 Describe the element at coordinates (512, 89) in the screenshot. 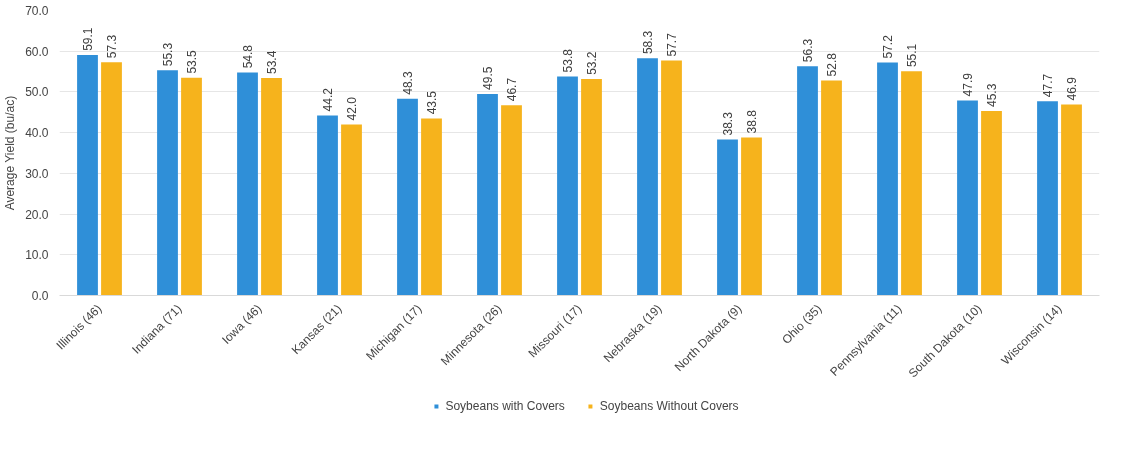

I see `data-label: 46.7` at that location.